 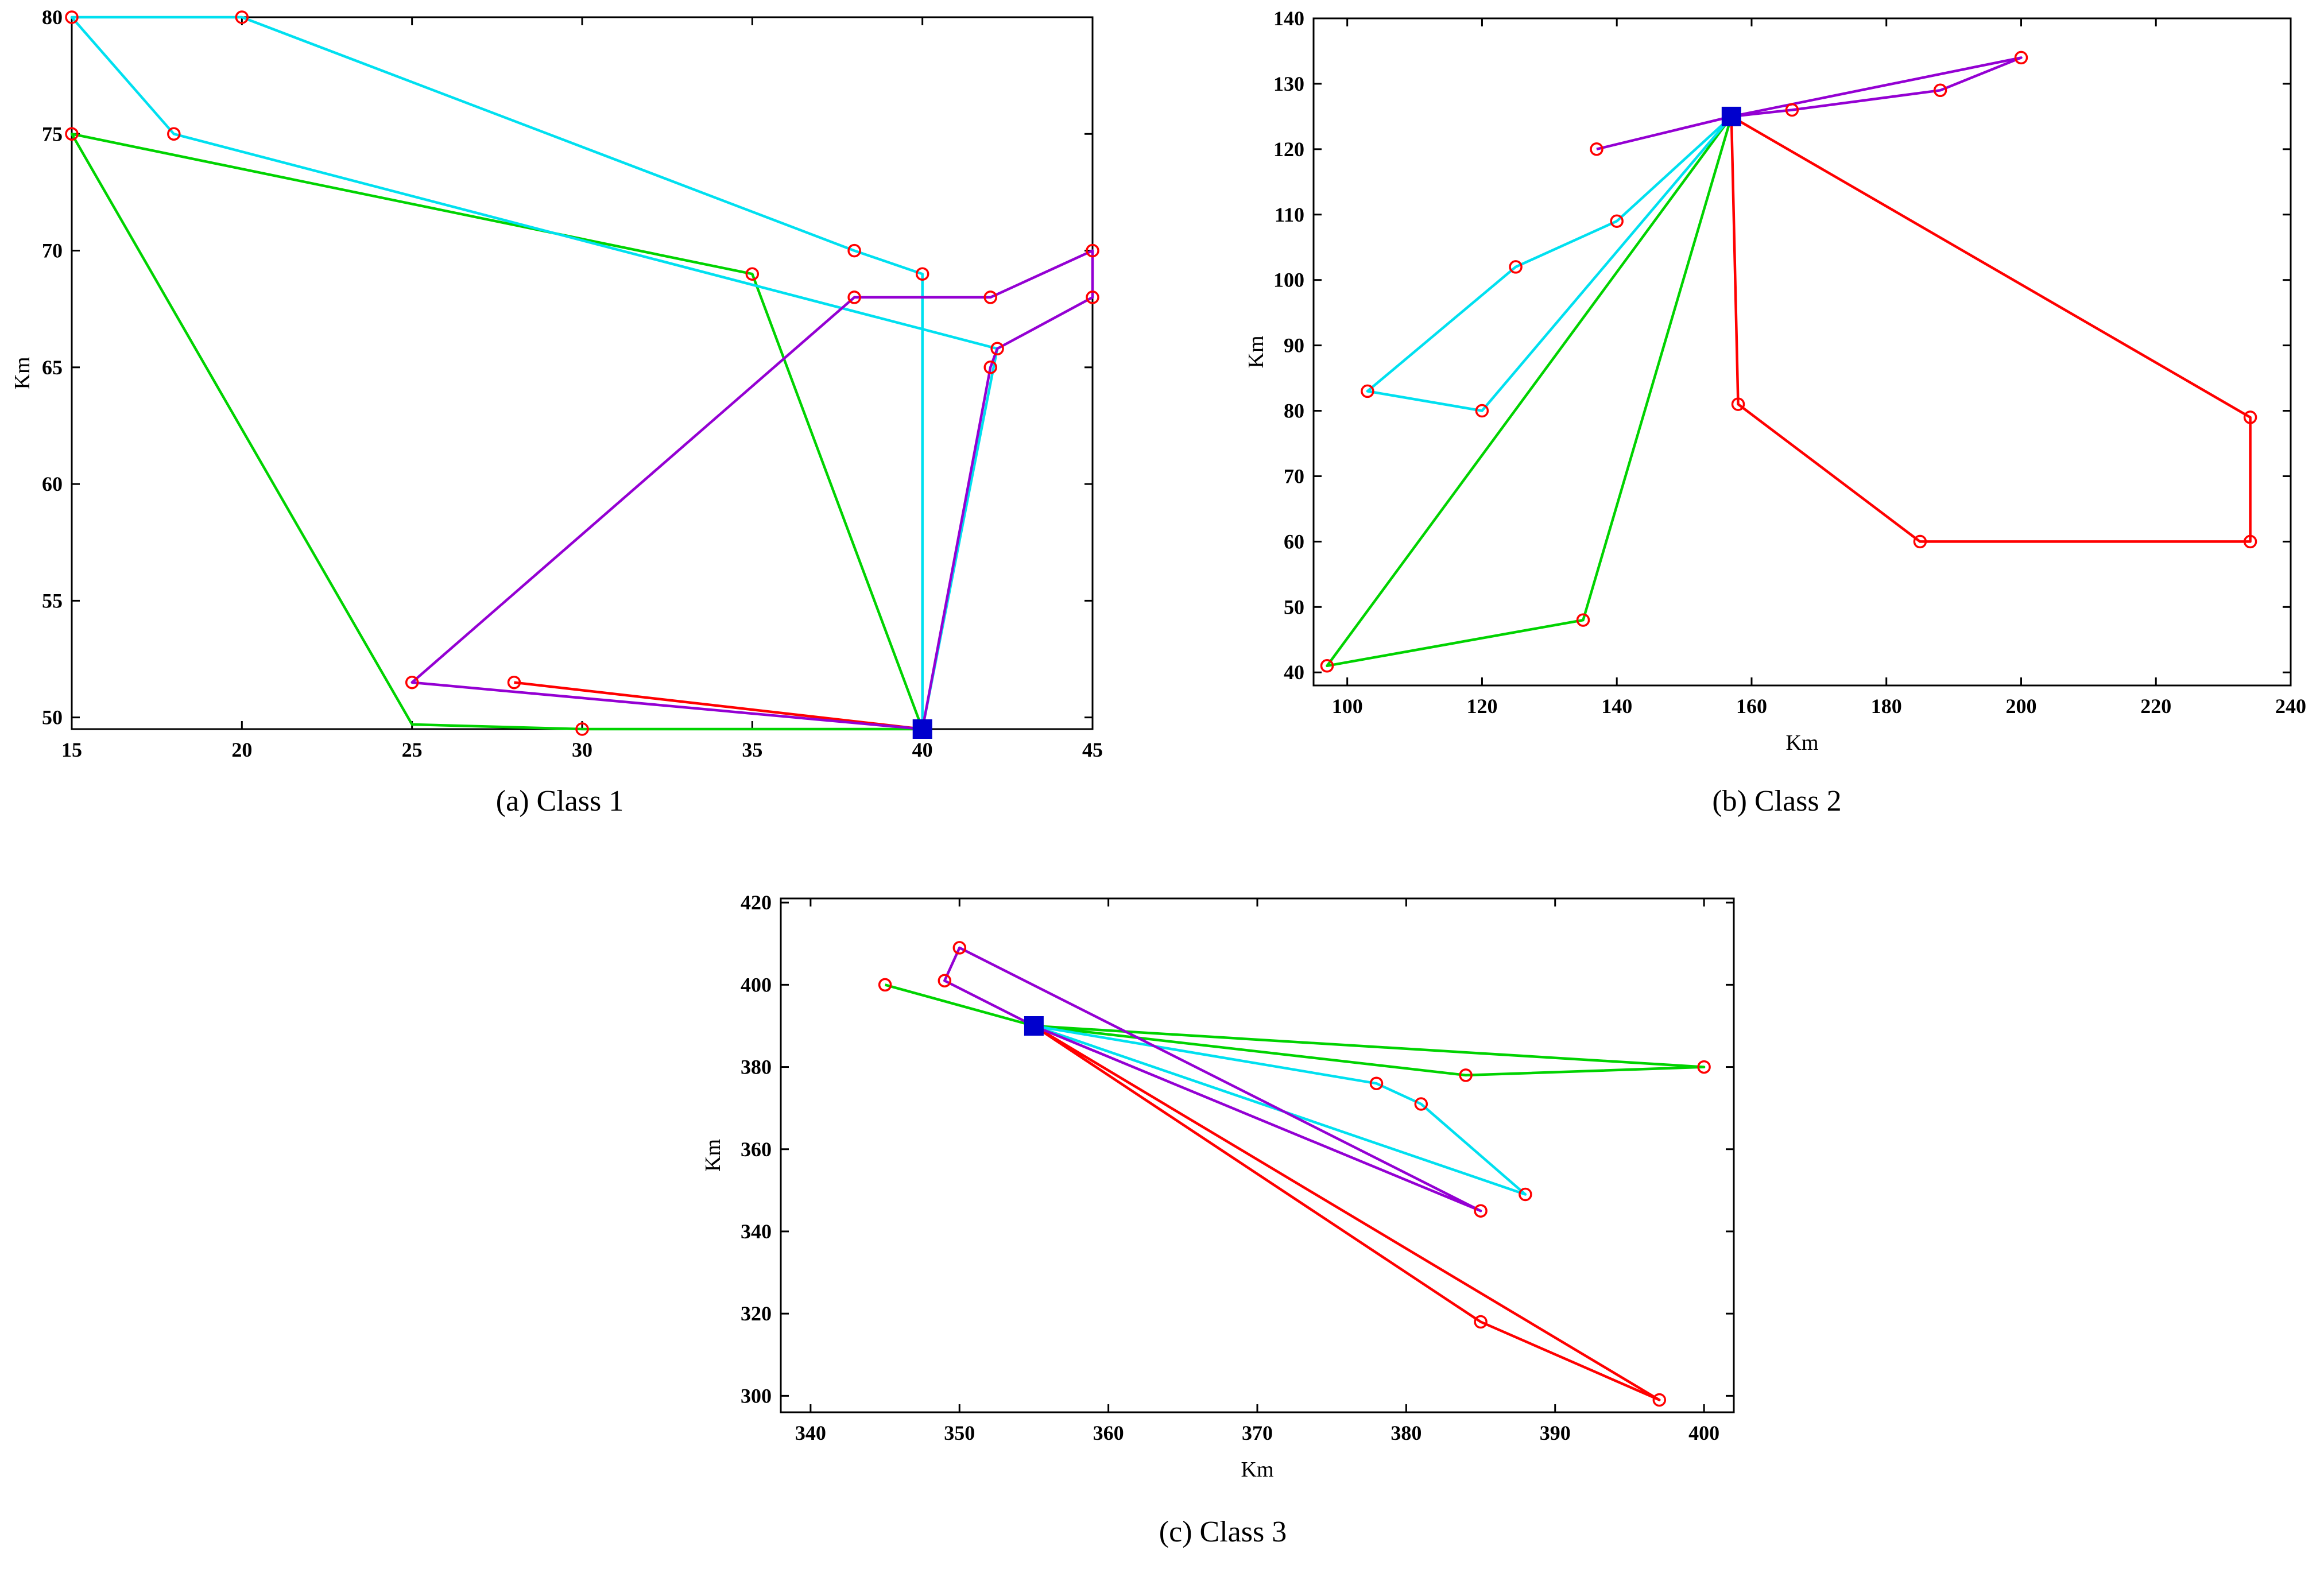 I want to click on y-tick-label: 40, so click(x=1294, y=672).